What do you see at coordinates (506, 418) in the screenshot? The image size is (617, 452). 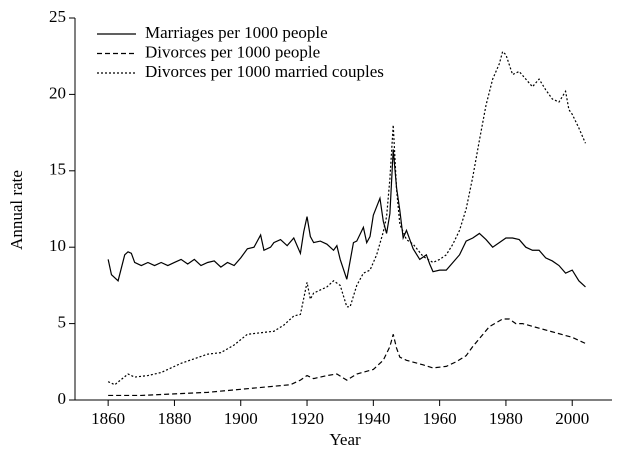 I see `x-tick-label: 1980` at bounding box center [506, 418].